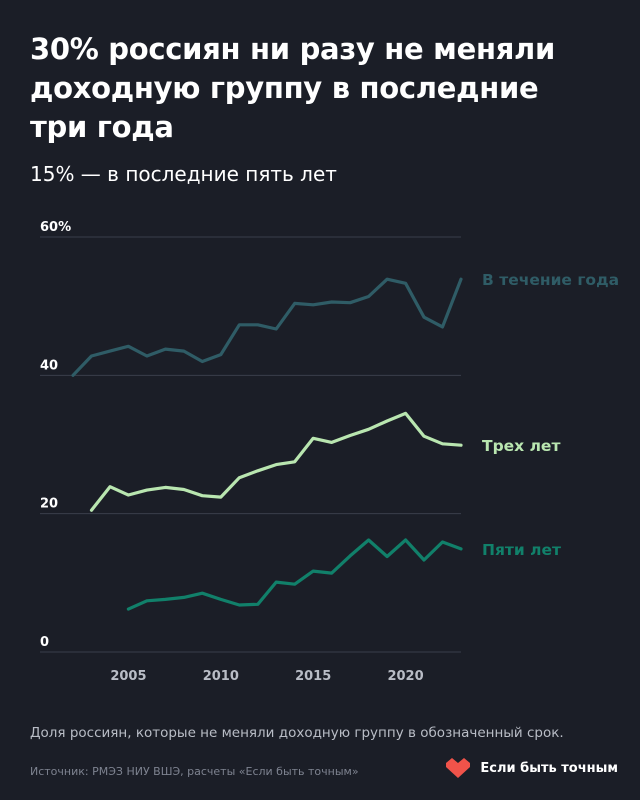 The width and height of the screenshot is (640, 800). Describe the element at coordinates (44, 642) in the screenshot. I see `y-tick-label: 0` at that location.